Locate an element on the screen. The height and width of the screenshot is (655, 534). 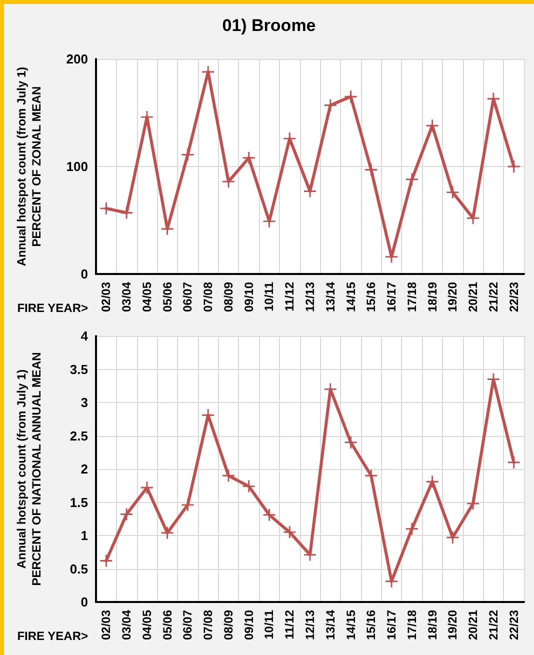
y-tick-label: 2 is located at coordinates (84, 469).